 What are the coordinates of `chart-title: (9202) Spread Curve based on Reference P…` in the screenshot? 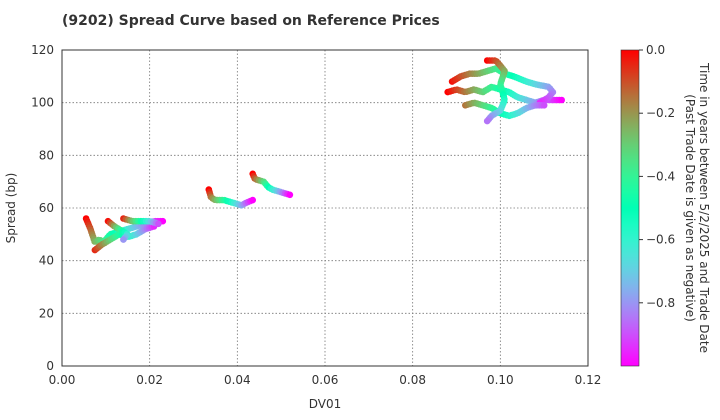 It's located at (251, 21).